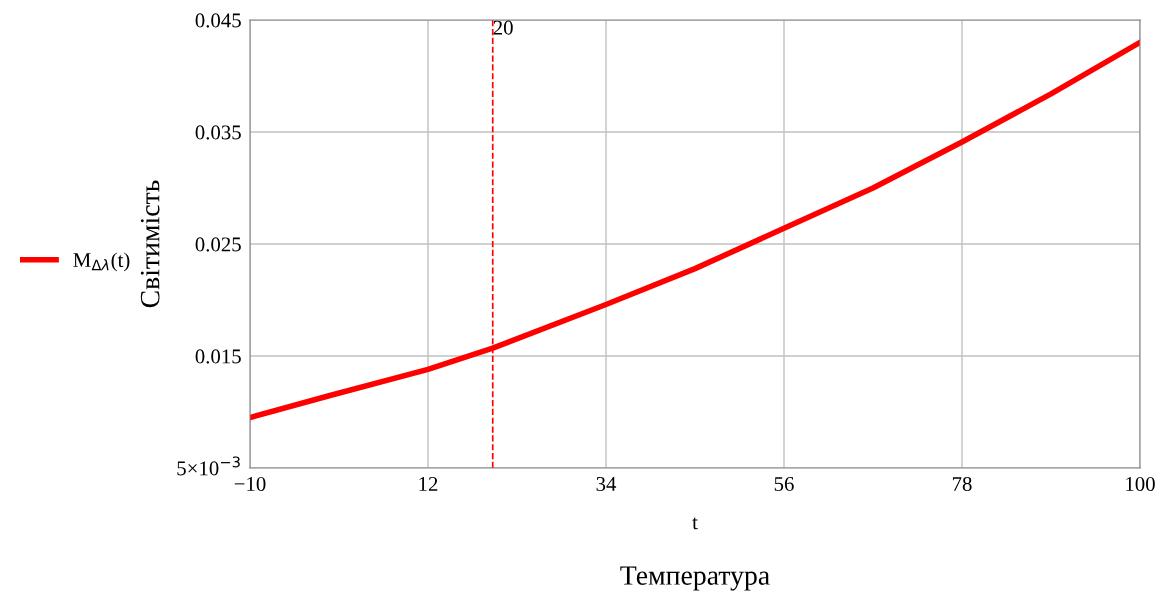 The image size is (1171, 597). I want to click on y-tick-label: 5×10$^{−3}$, so click(208, 466).